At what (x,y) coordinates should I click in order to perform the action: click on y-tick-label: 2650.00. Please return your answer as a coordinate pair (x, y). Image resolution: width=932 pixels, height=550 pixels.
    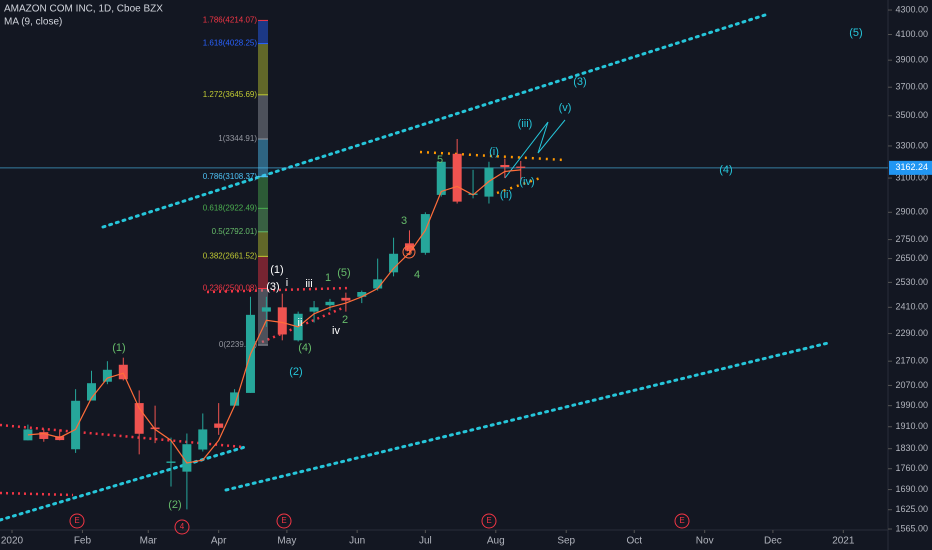
    Looking at the image, I should click on (911, 258).